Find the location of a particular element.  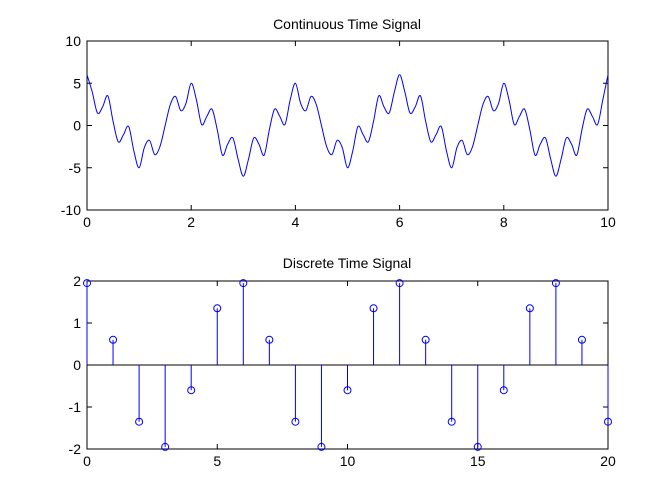

chart-title: Discrete Time Signal is located at coordinates (347, 263).